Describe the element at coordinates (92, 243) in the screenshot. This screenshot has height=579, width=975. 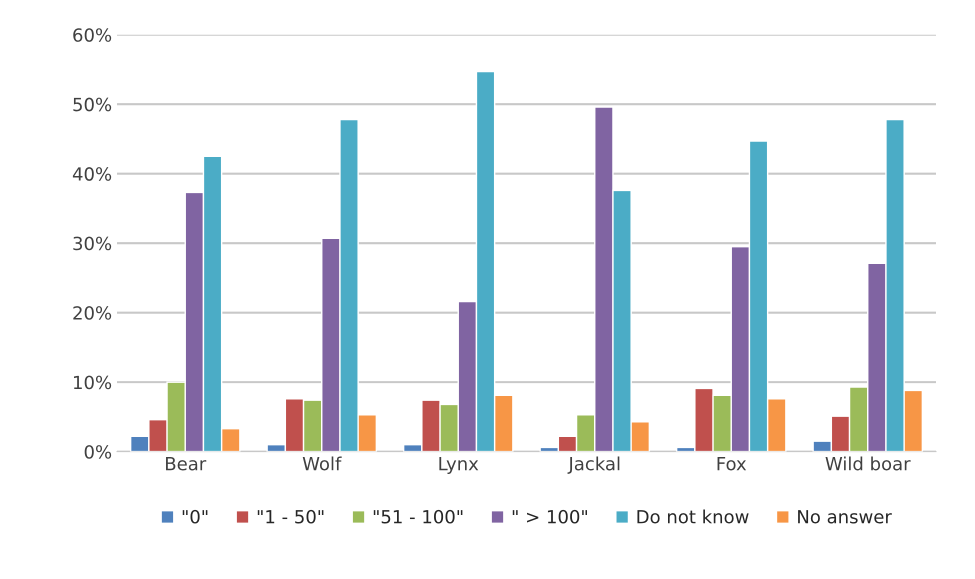
I see `y-tick-label: 30%` at that location.